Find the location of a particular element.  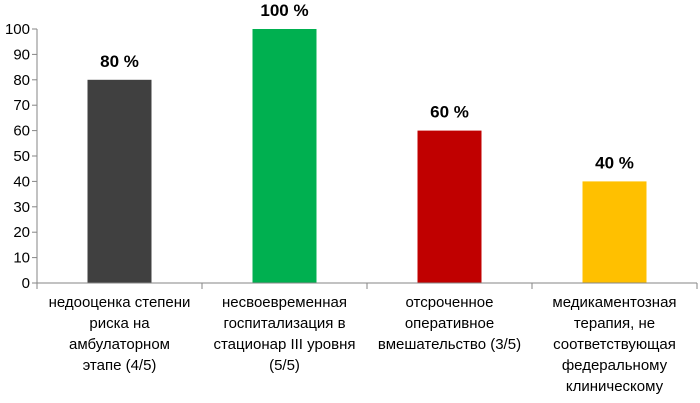

x-category-label-line: риска на is located at coordinates (119, 323).